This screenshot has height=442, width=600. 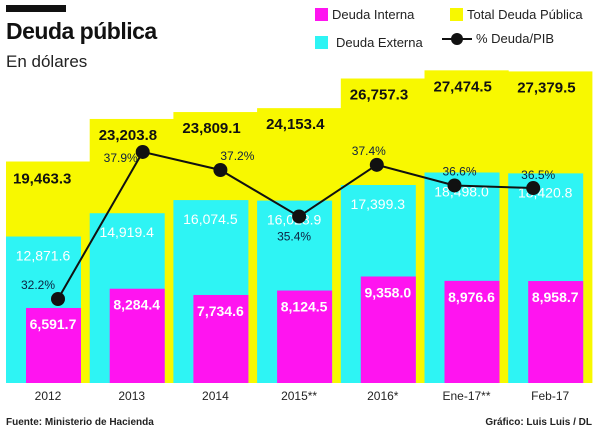 I want to click on label-total: 23,203.8, so click(x=128, y=135).